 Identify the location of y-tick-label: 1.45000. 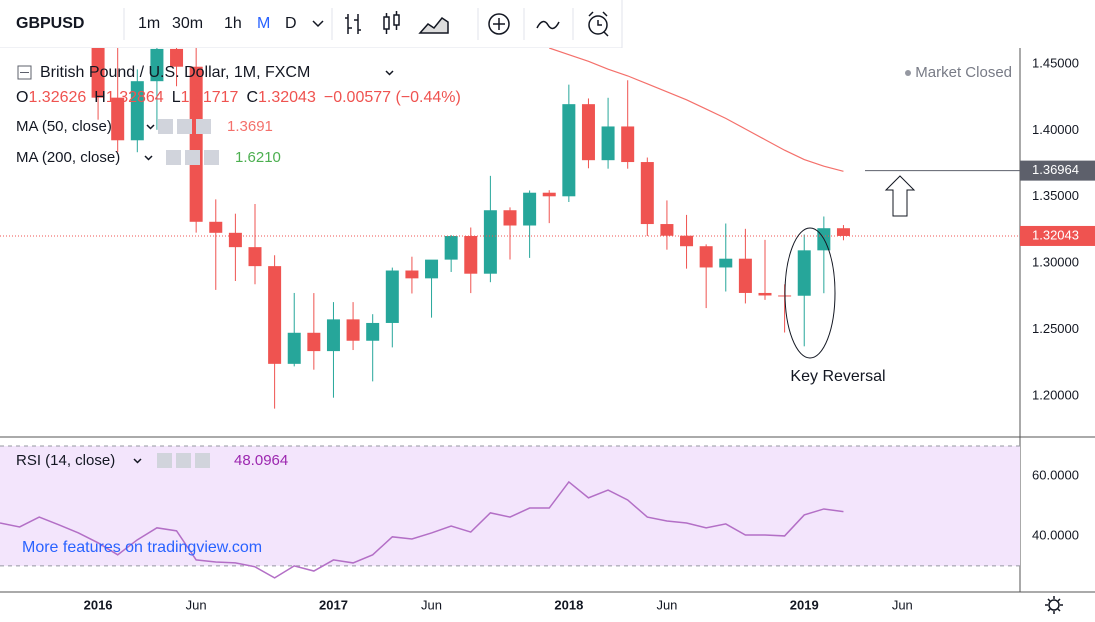
(1055, 62).